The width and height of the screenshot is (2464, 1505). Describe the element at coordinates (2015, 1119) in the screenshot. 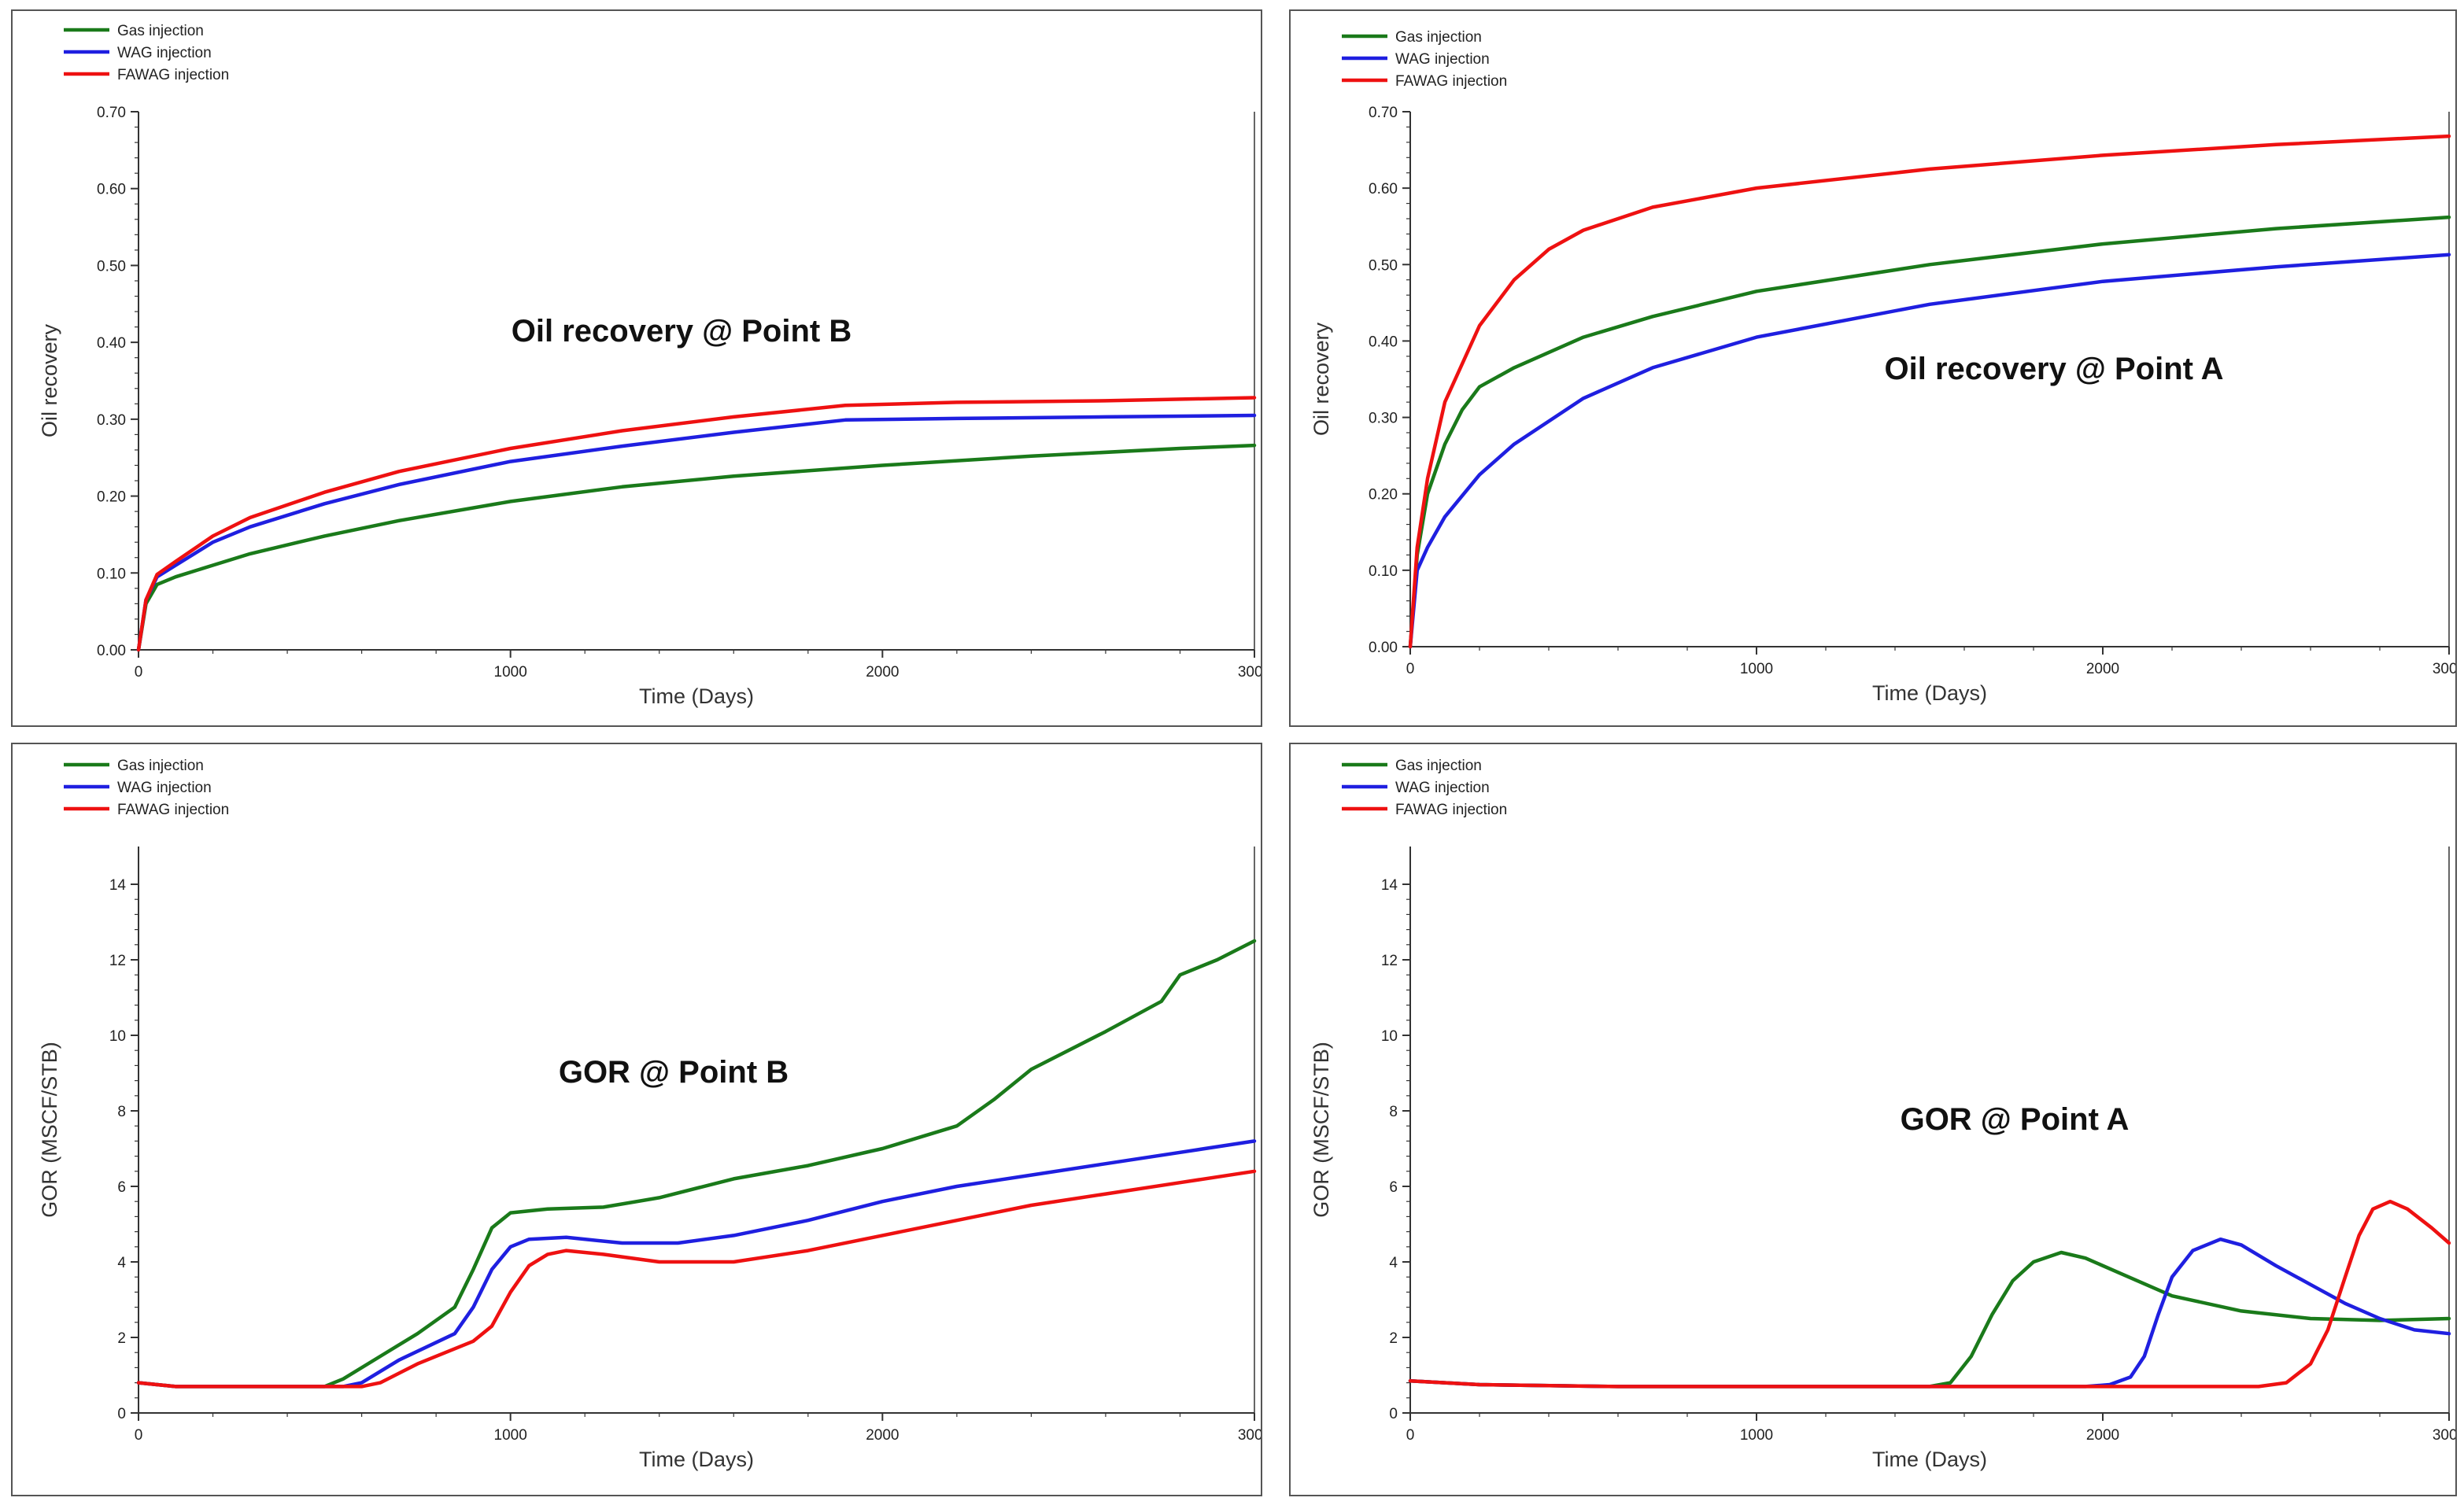

I see `chart-title: GOR @ Point A` at that location.